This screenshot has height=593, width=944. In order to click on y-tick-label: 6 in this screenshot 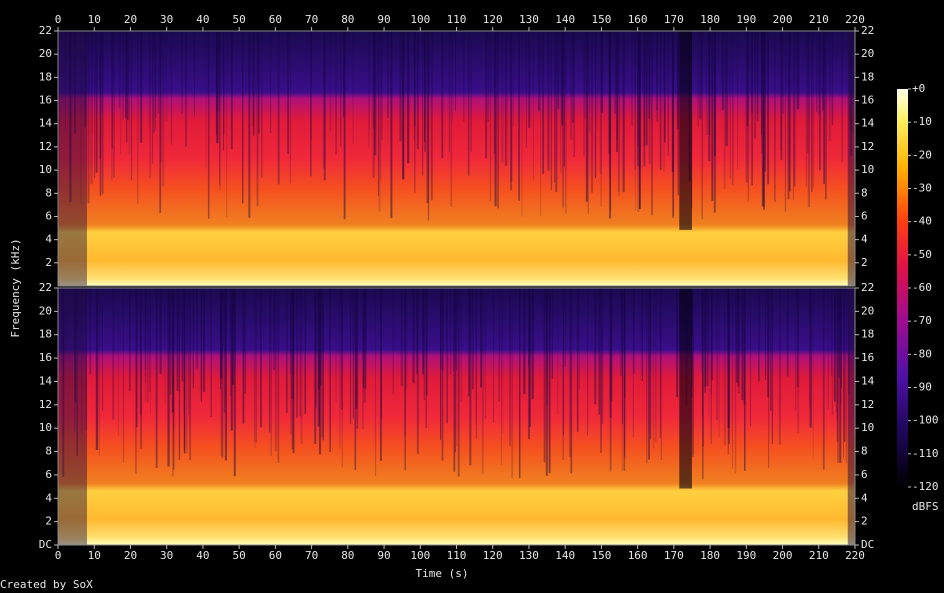, I will do `click(864, 474)`.